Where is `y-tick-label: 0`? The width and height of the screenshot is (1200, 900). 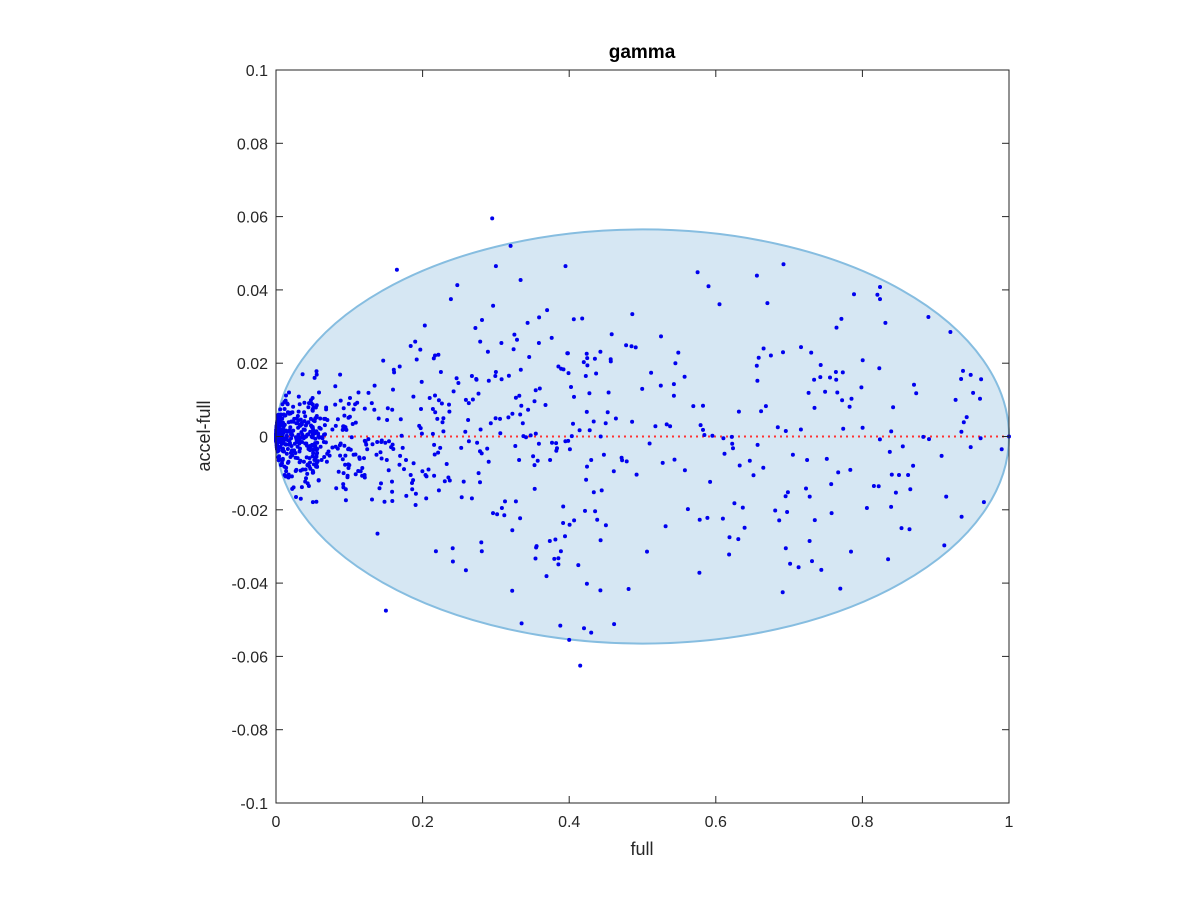 y-tick-label: 0 is located at coordinates (263, 438).